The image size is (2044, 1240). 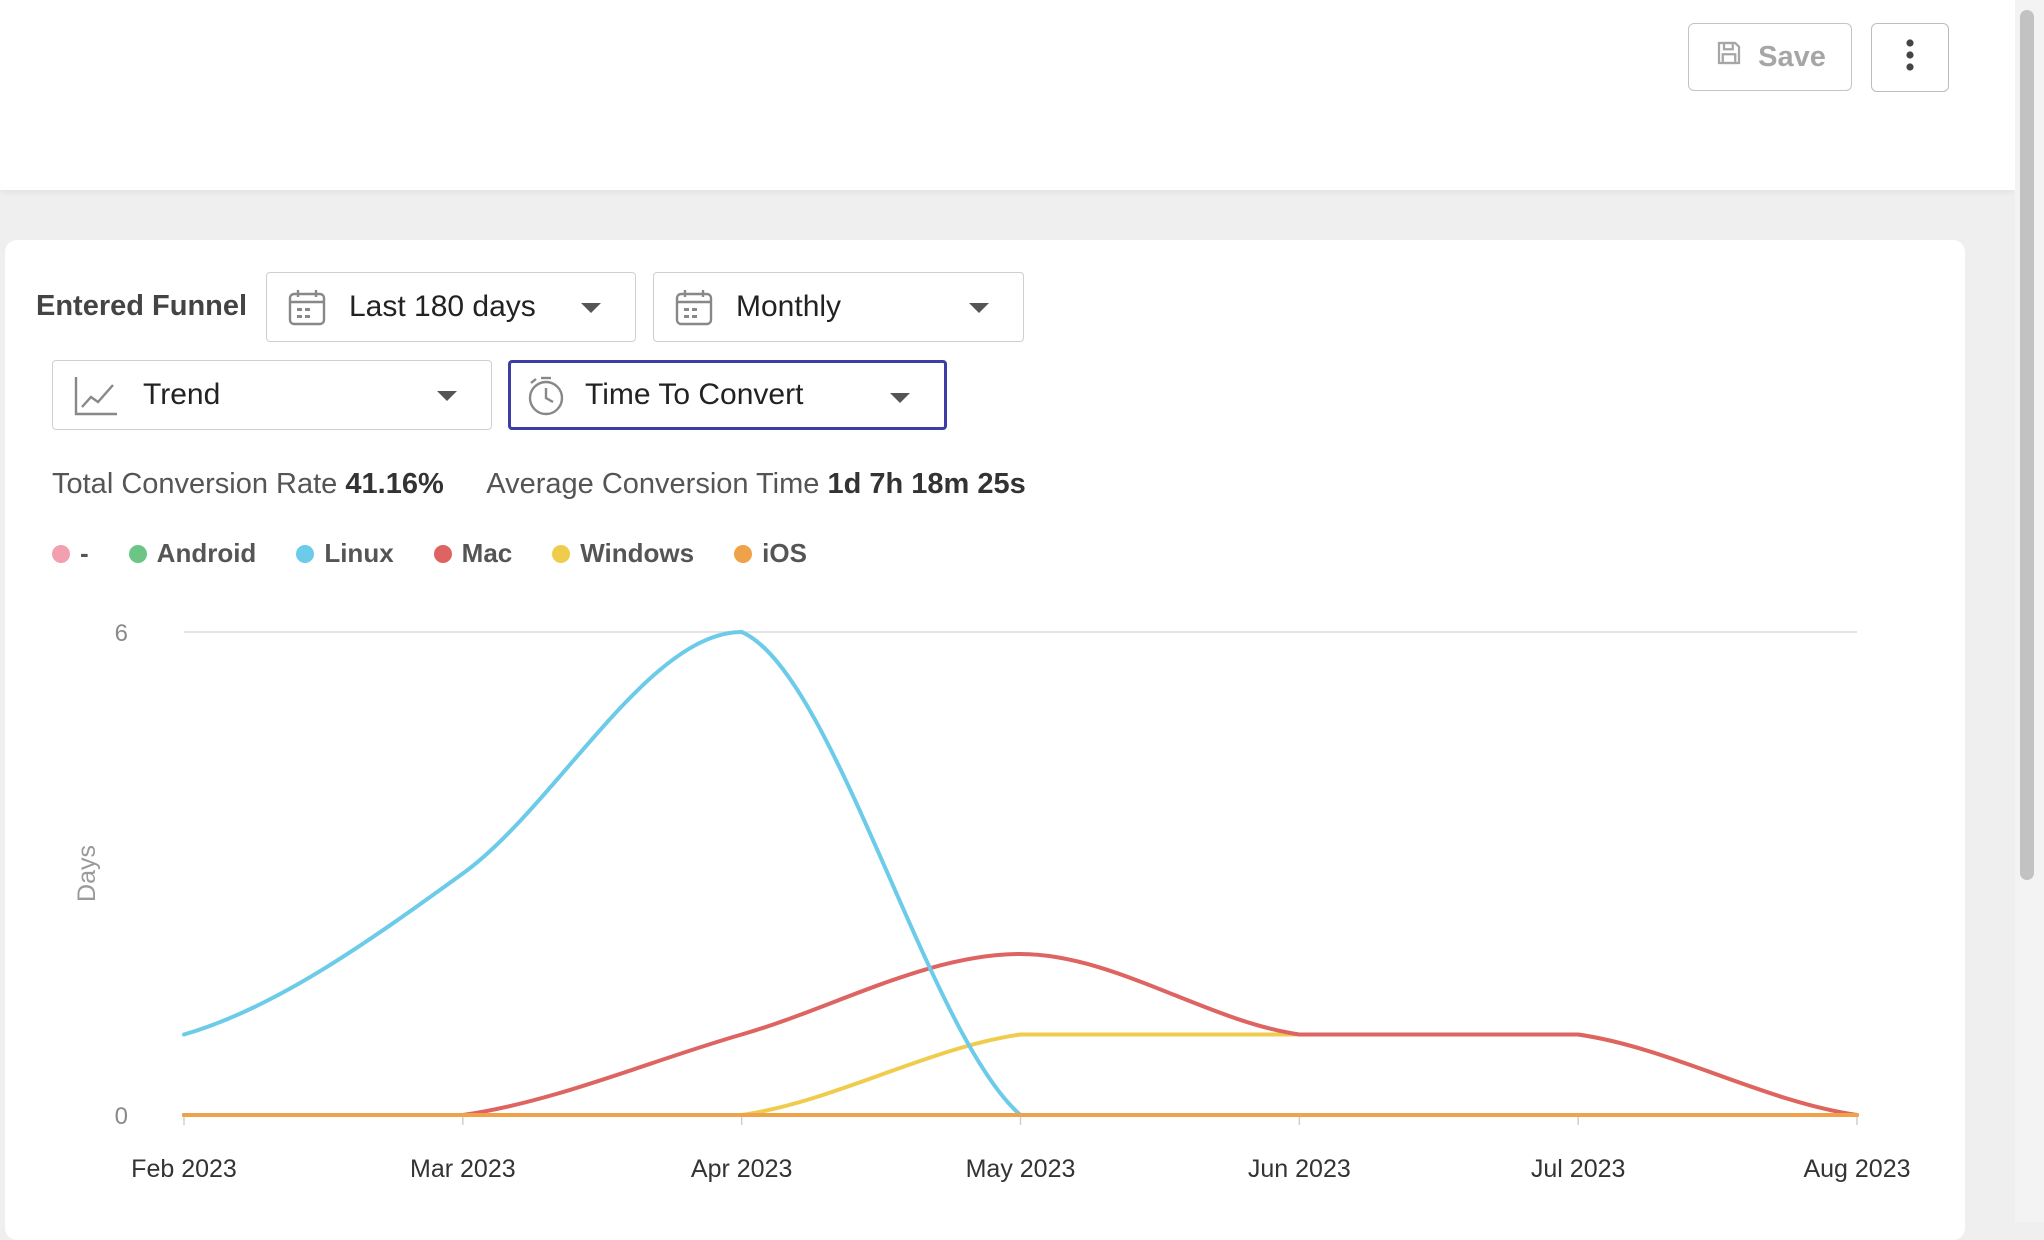 What do you see at coordinates (1729, 57) in the screenshot?
I see `save-icon` at bounding box center [1729, 57].